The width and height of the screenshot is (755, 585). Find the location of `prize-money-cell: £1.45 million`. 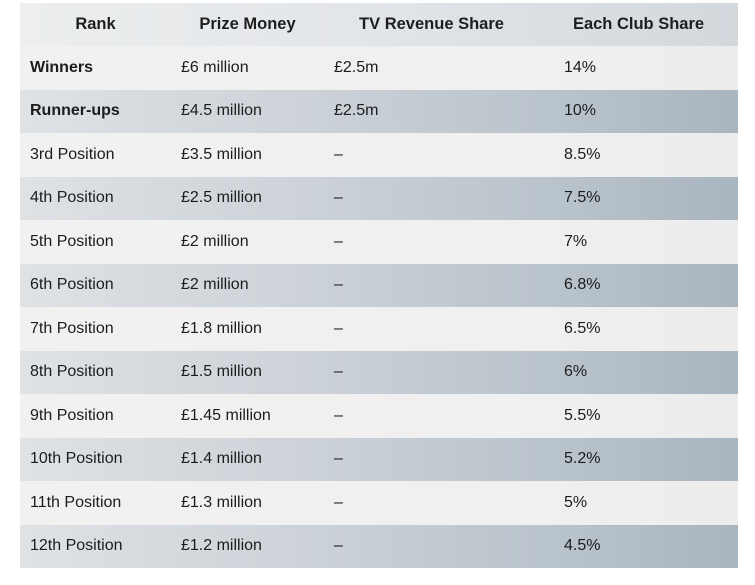

prize-money-cell: £1.45 million is located at coordinates (226, 415).